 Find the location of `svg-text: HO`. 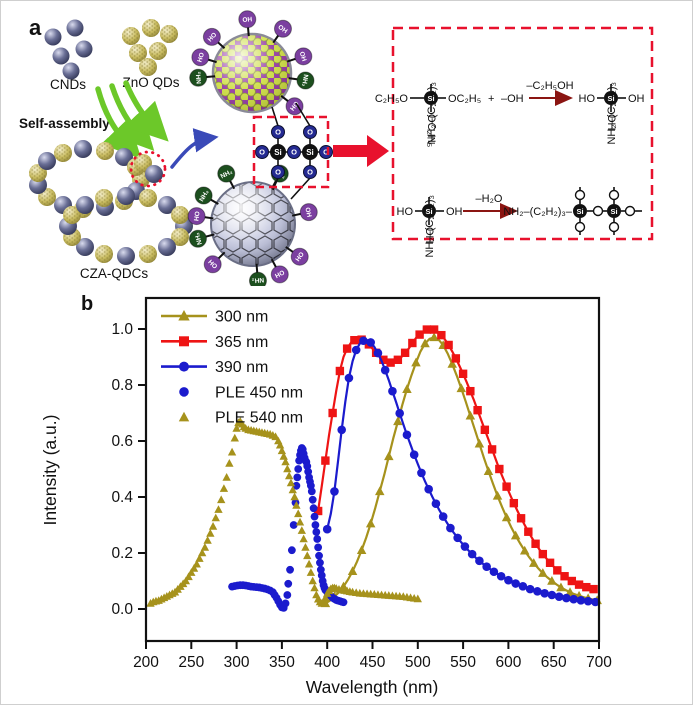

svg-text: HO is located at coordinates (213, 38).